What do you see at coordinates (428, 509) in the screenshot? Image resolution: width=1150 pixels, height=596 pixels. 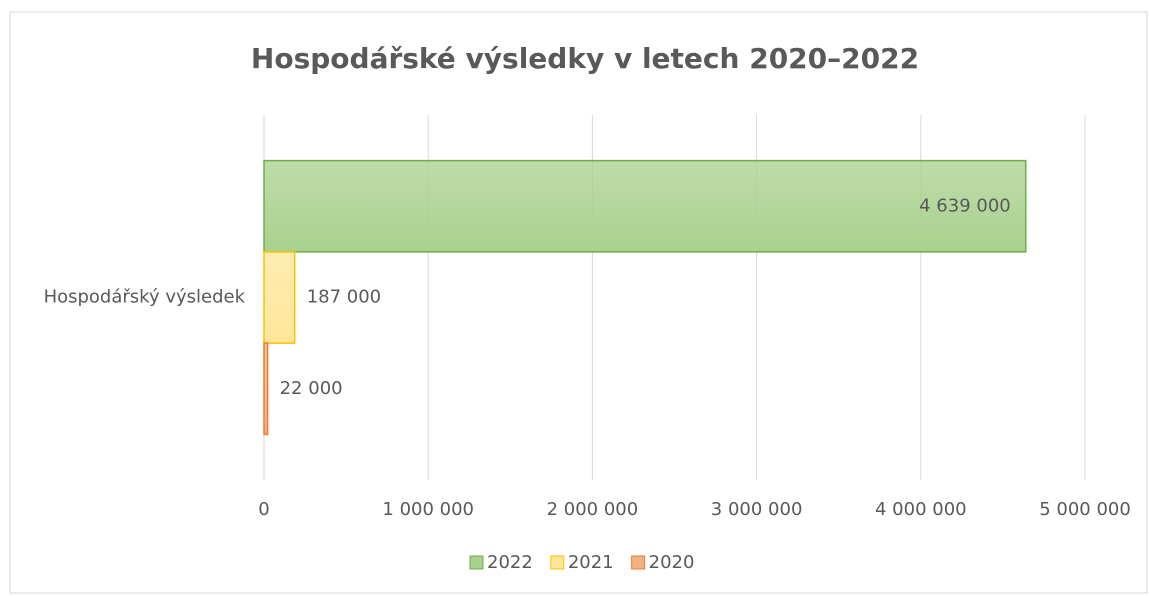 I see `x-tick-label: 1 000 000` at bounding box center [428, 509].